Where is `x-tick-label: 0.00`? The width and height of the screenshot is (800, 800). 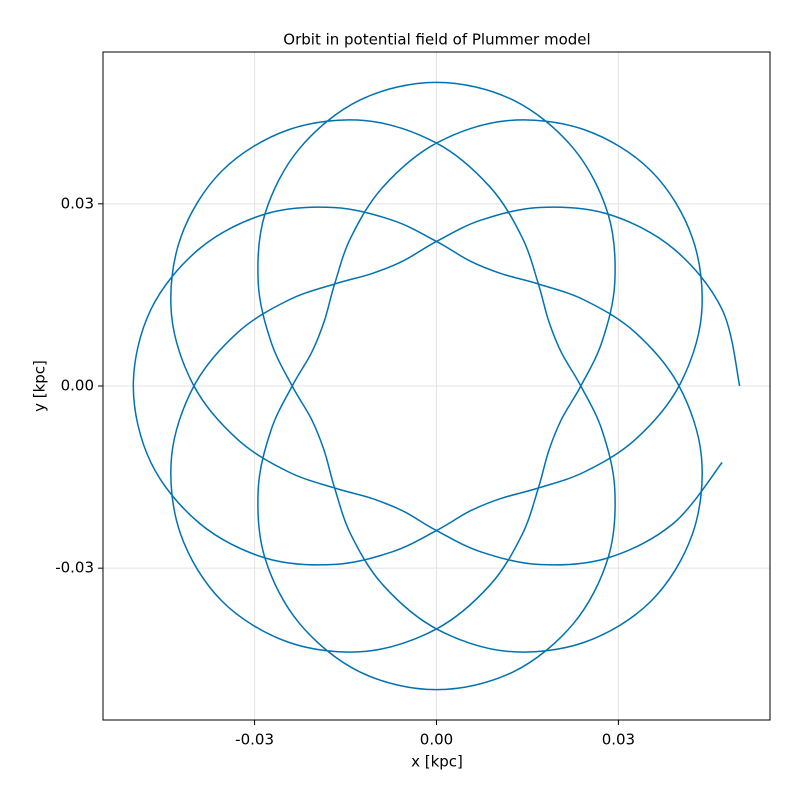 x-tick-label: 0.00 is located at coordinates (436, 740).